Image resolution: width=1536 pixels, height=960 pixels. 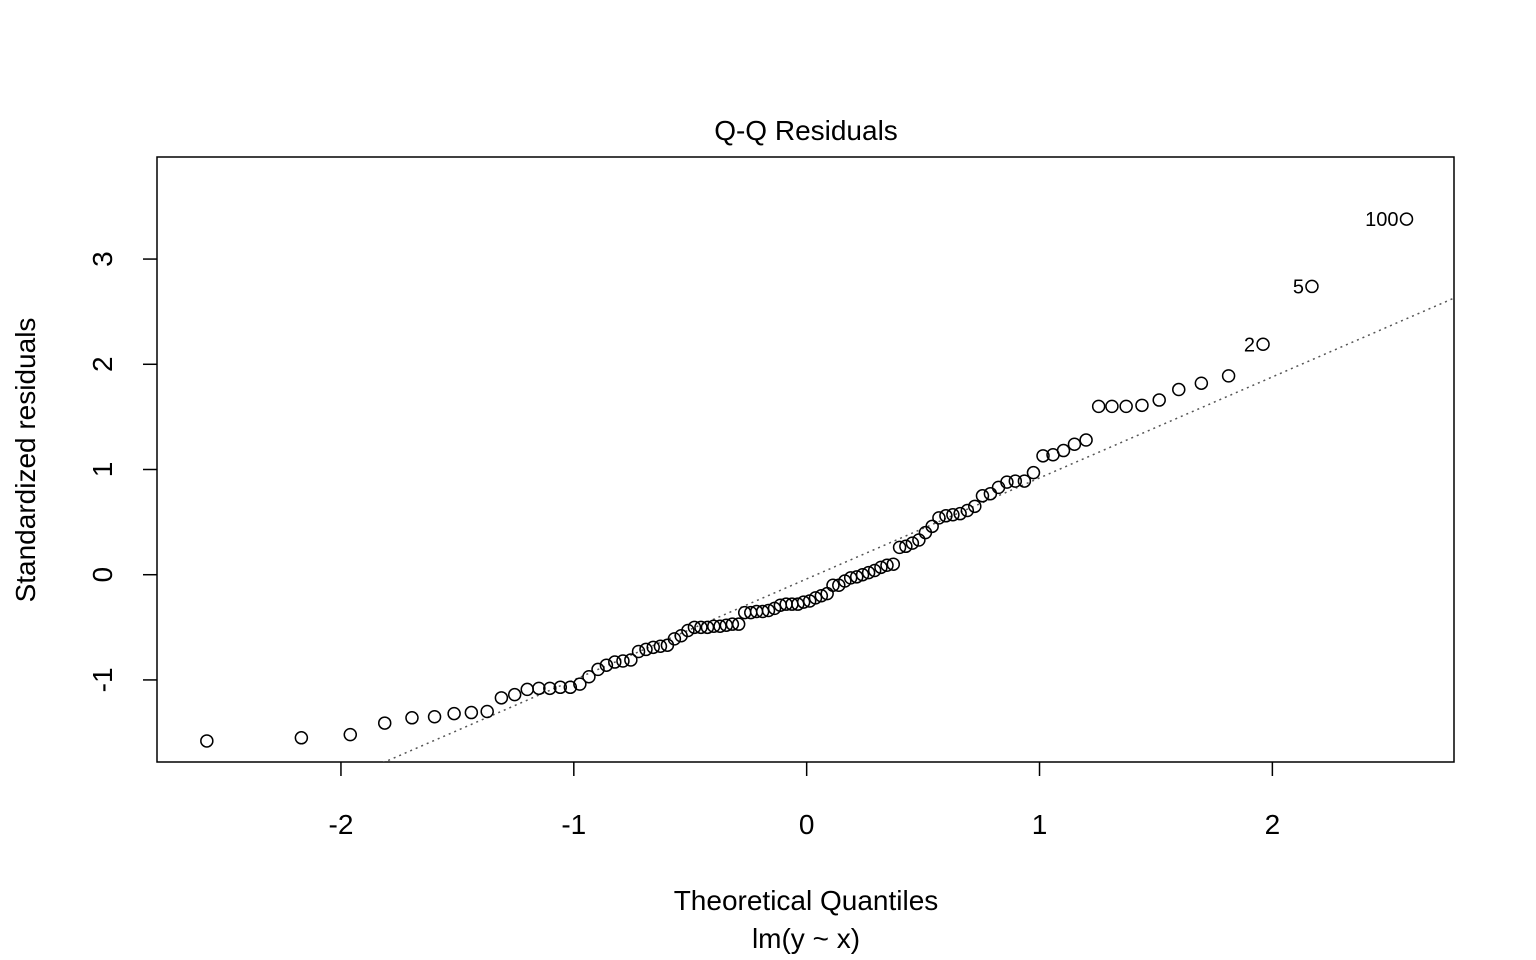 What do you see at coordinates (573, 824) in the screenshot?
I see `x-tick-label: -1` at bounding box center [573, 824].